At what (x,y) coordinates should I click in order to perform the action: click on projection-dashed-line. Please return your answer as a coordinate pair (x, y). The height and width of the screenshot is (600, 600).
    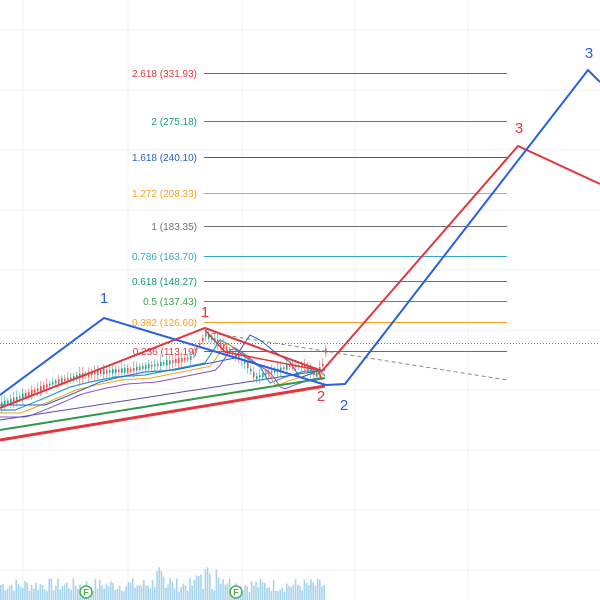
    Looking at the image, I should click on (356, 356).